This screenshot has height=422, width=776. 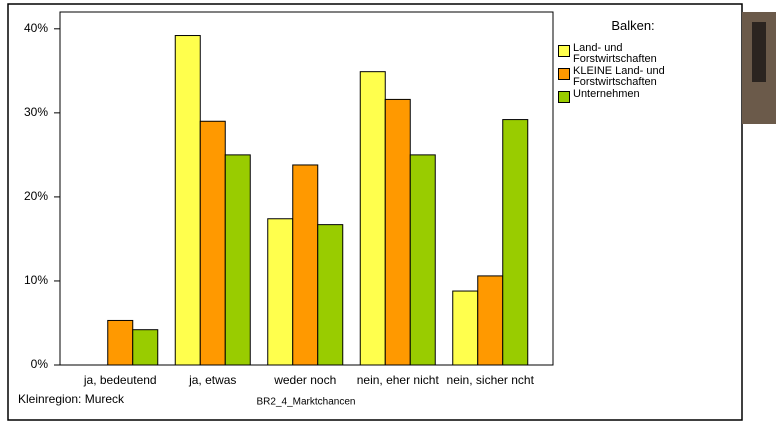 I want to click on y-tick-label: 0%, so click(x=40, y=364).